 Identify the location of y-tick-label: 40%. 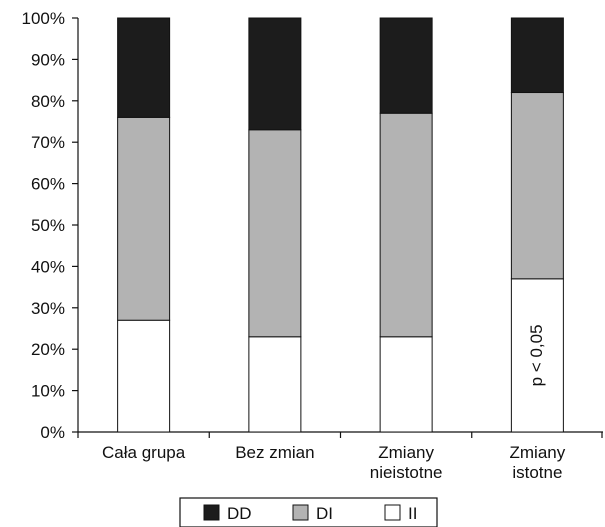
(48, 266).